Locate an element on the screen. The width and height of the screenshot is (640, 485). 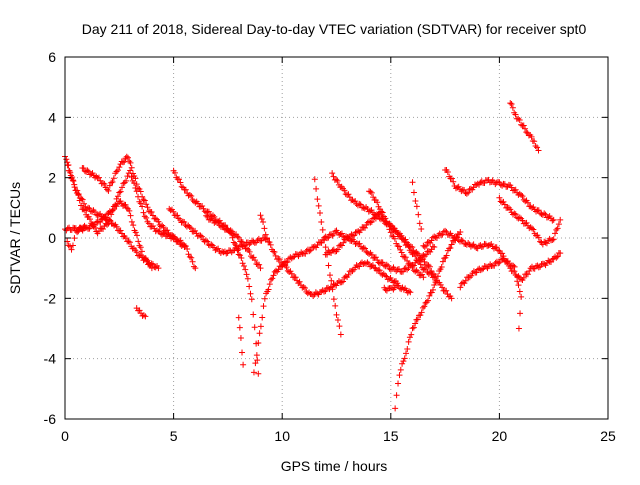
y-tick-label: 6 is located at coordinates (52, 57).